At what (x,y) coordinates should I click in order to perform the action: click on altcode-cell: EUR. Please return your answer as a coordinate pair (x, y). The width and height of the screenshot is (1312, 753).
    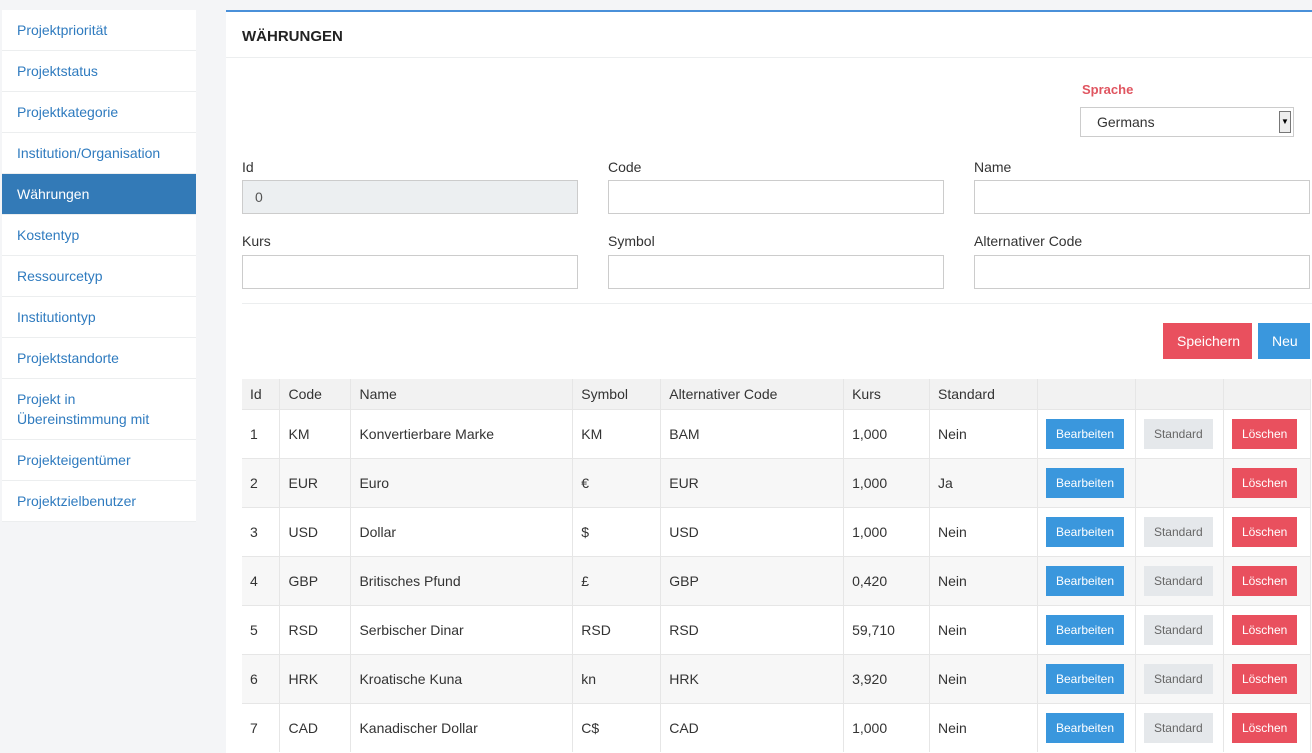
    Looking at the image, I should click on (752, 482).